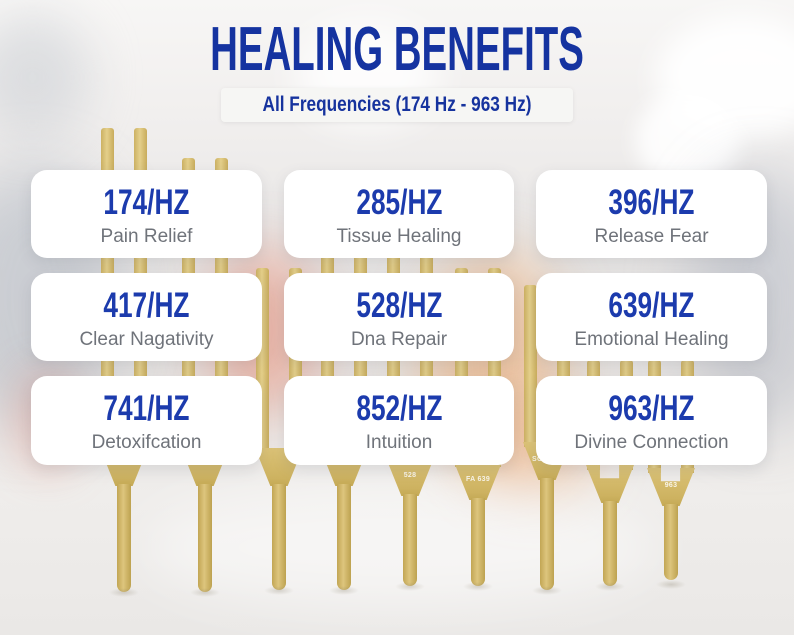 This screenshot has height=635, width=794. Describe the element at coordinates (410, 475) in the screenshot. I see `fork-engraving: 528` at that location.